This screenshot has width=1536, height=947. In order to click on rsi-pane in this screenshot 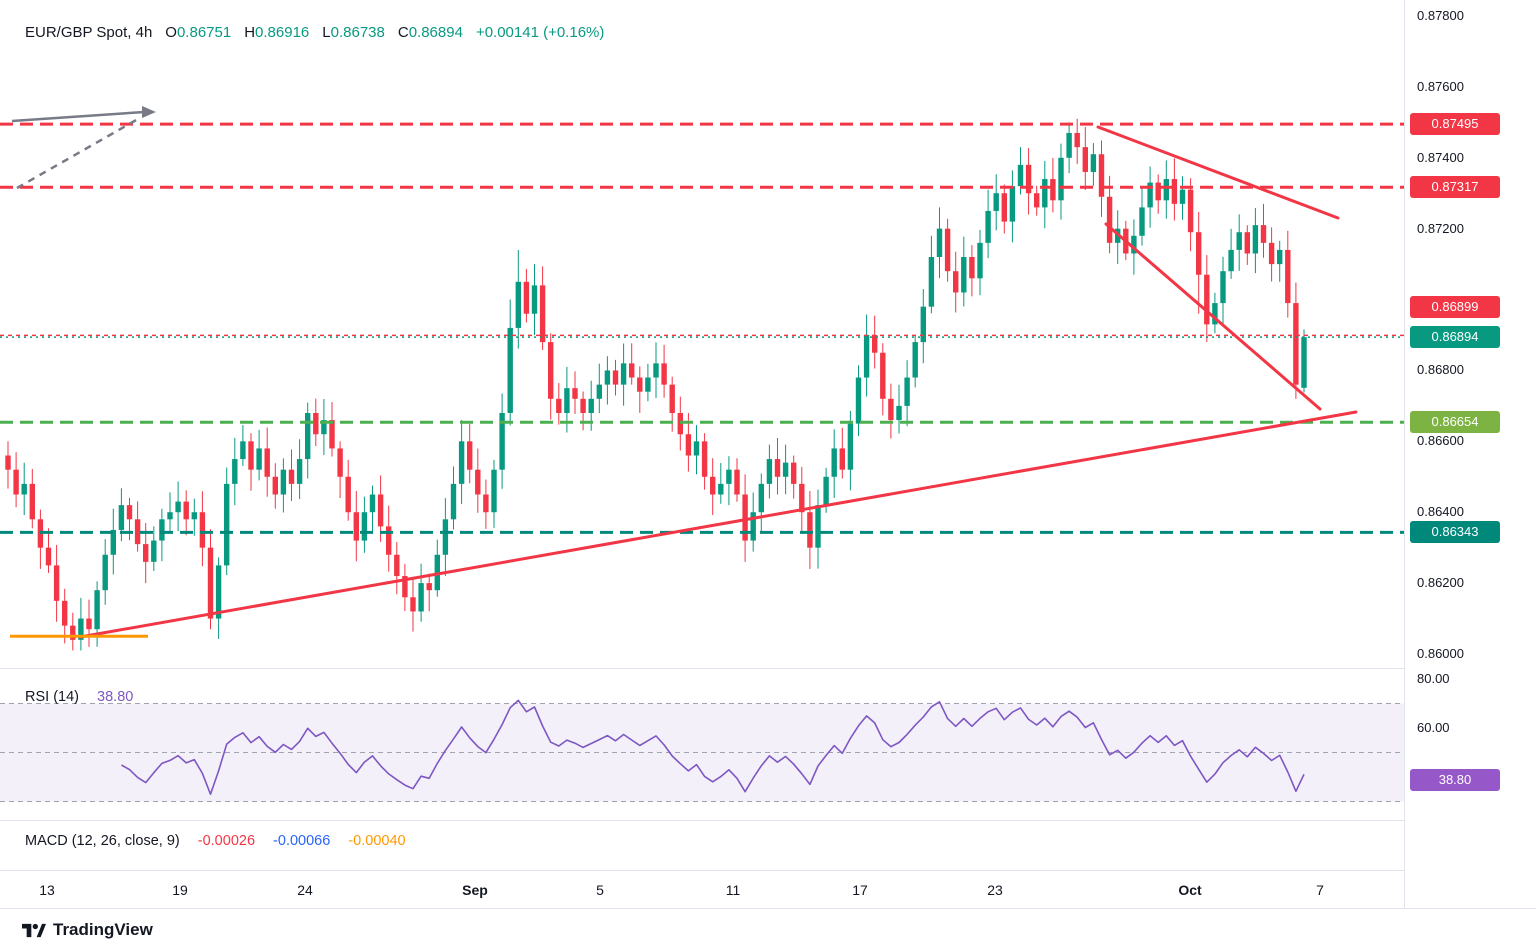, I will do `click(702, 744)`.